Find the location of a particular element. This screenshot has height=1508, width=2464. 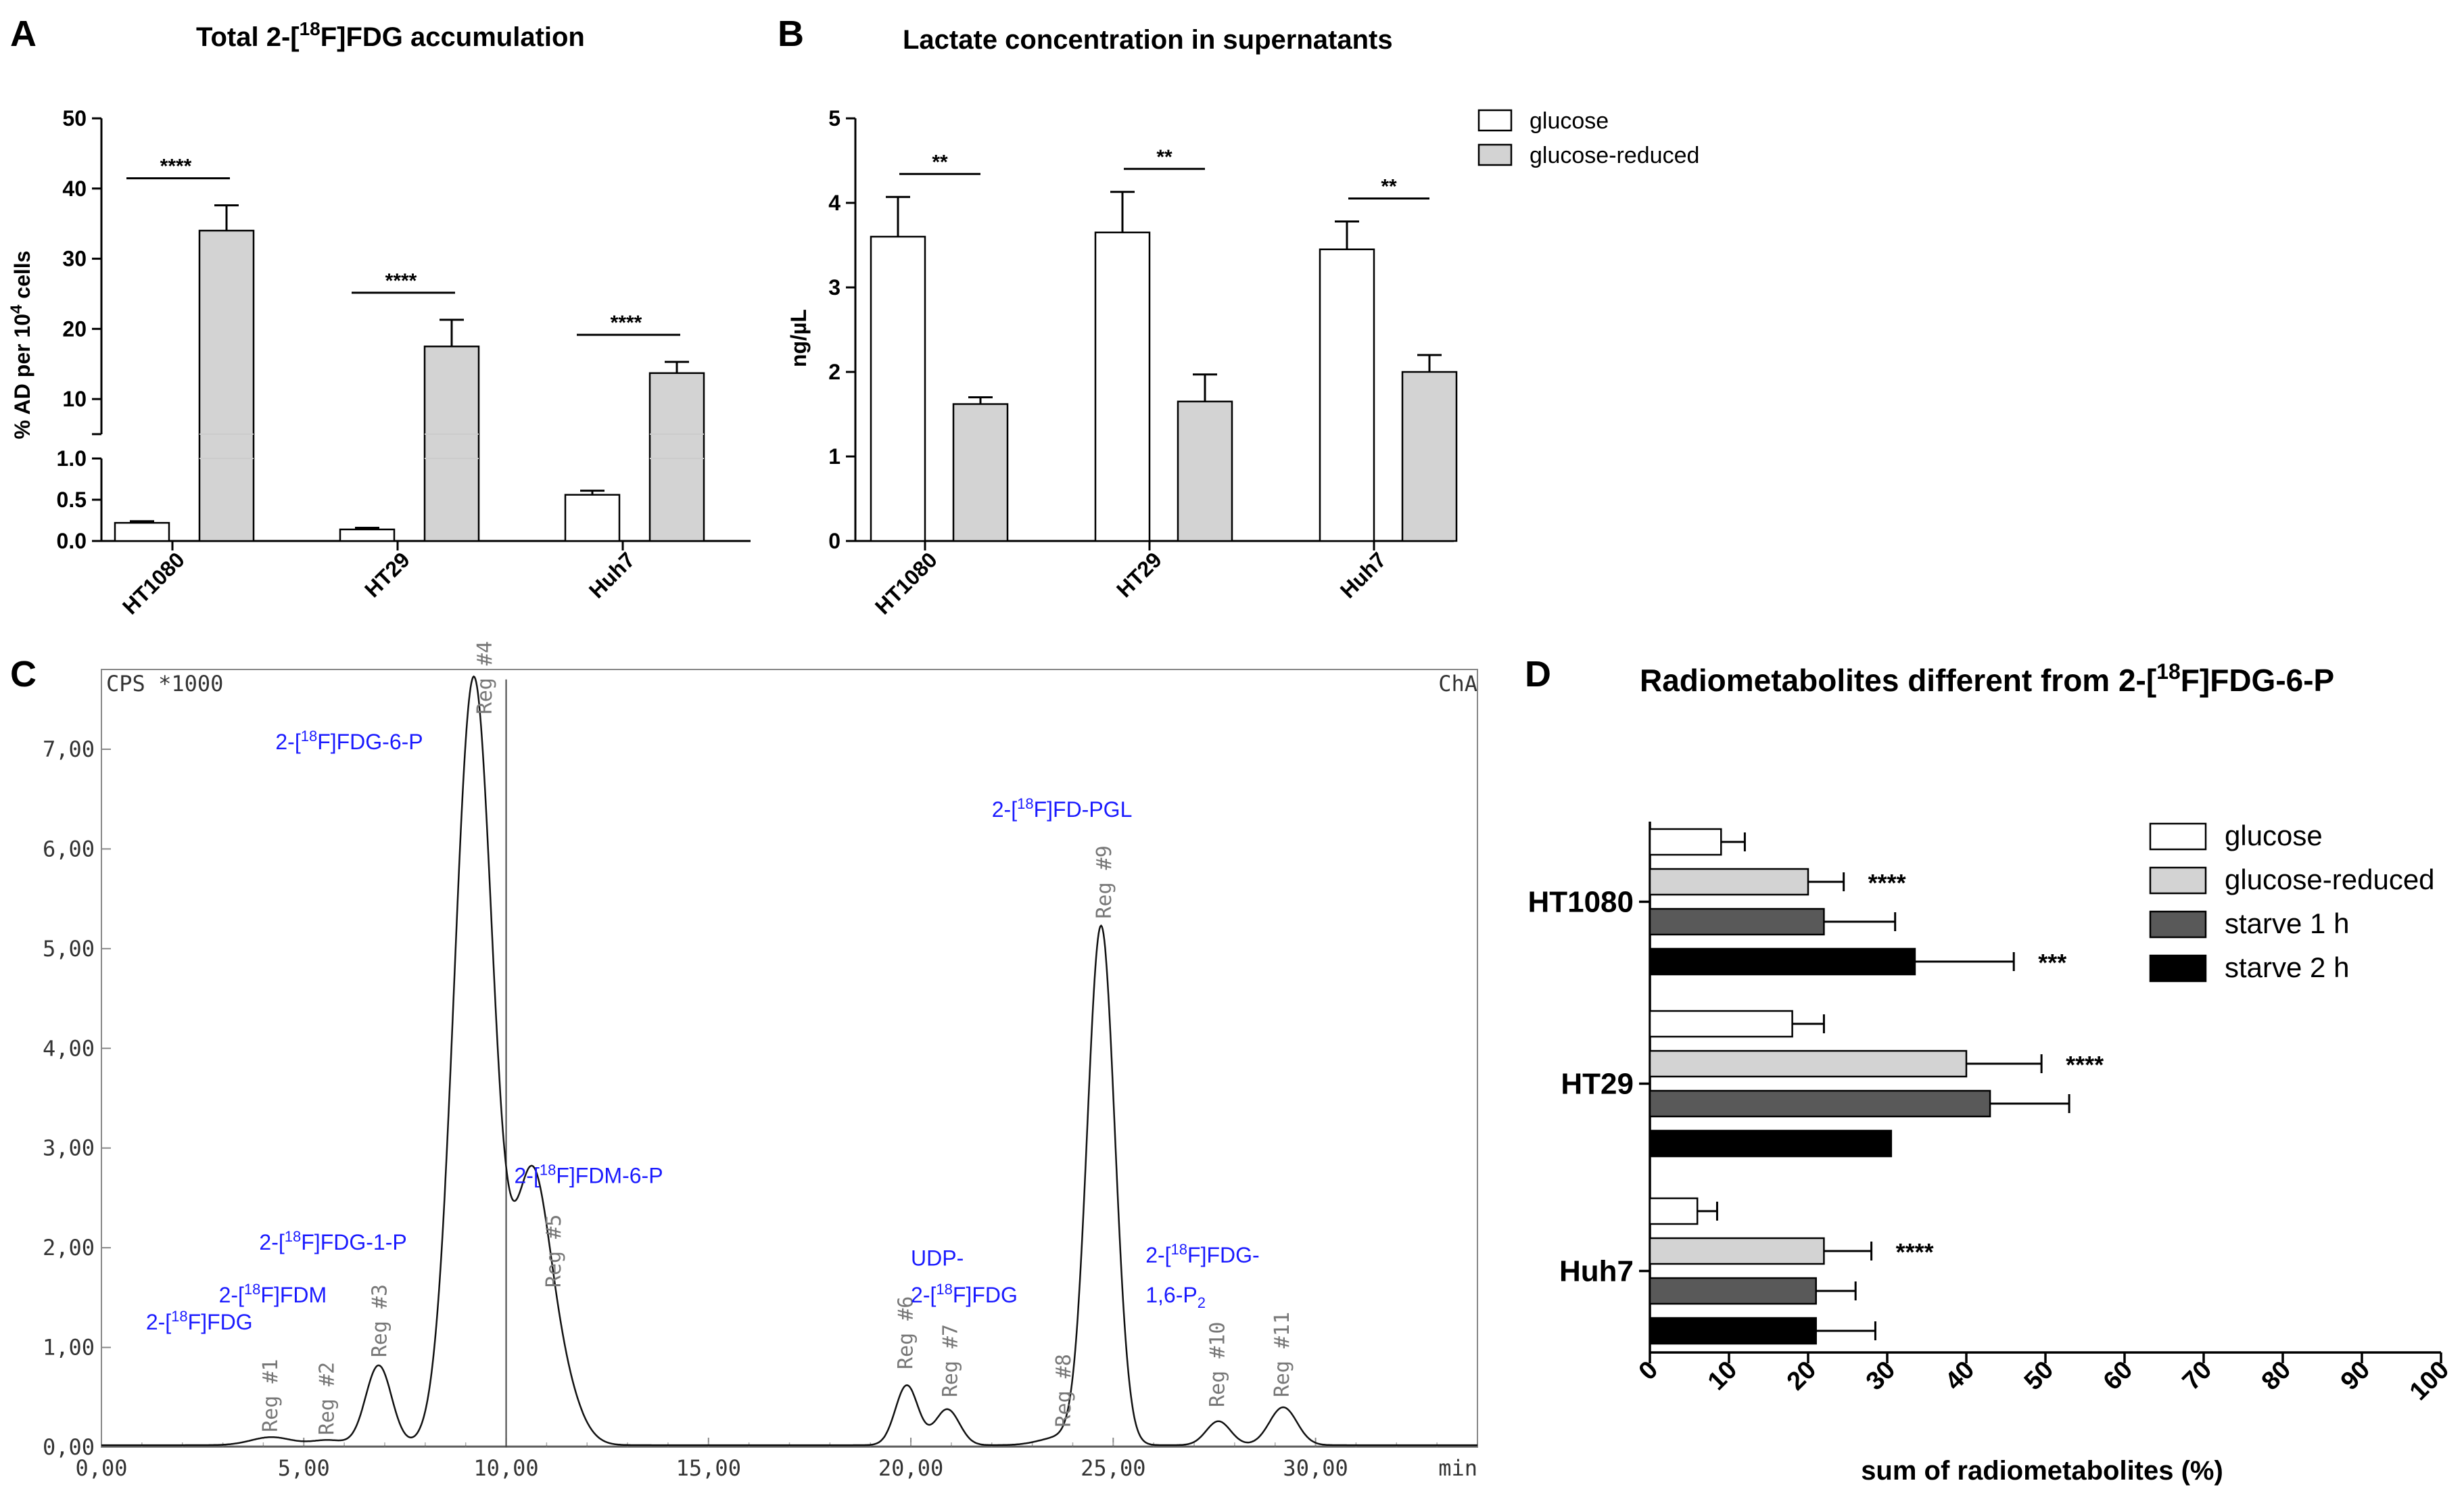

legend-swatch-glucose is located at coordinates (1495, 120).